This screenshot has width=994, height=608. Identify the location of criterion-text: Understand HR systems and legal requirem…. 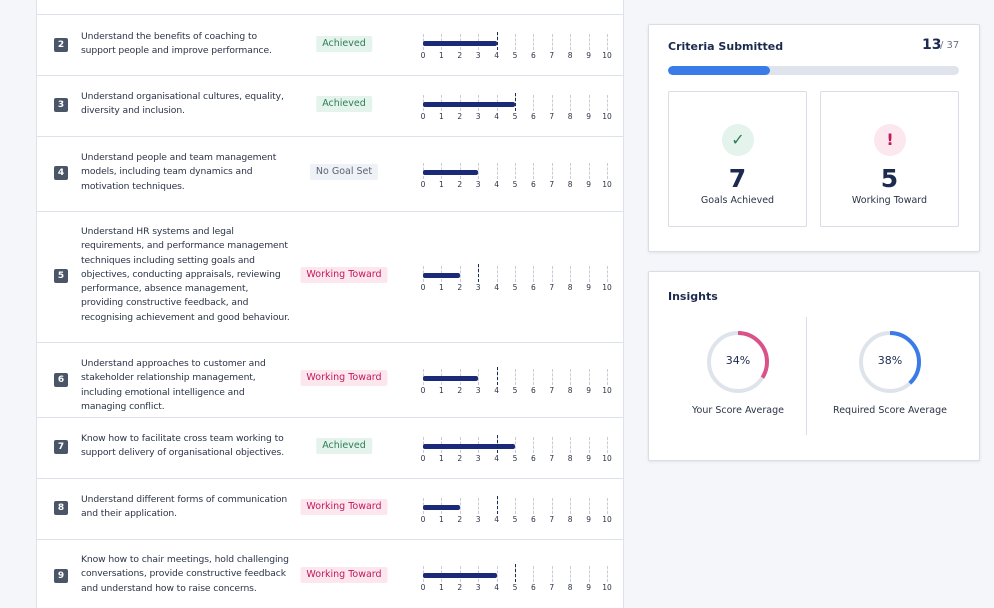
(185, 274).